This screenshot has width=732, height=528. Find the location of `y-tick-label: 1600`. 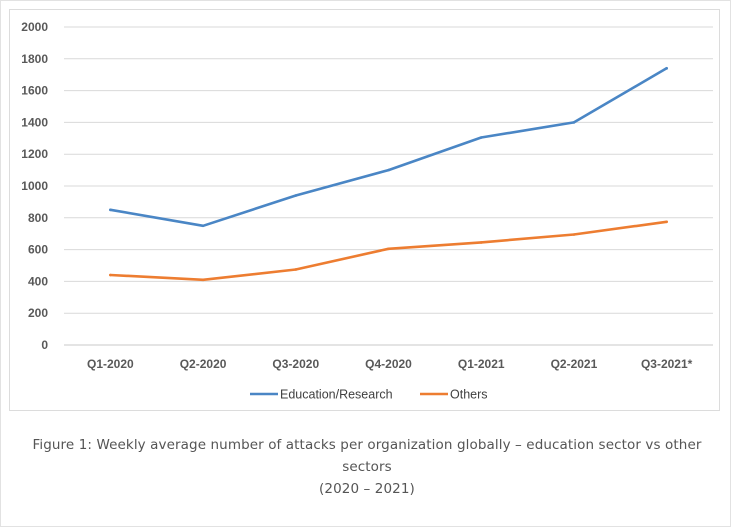

y-tick-label: 1600 is located at coordinates (34, 91).